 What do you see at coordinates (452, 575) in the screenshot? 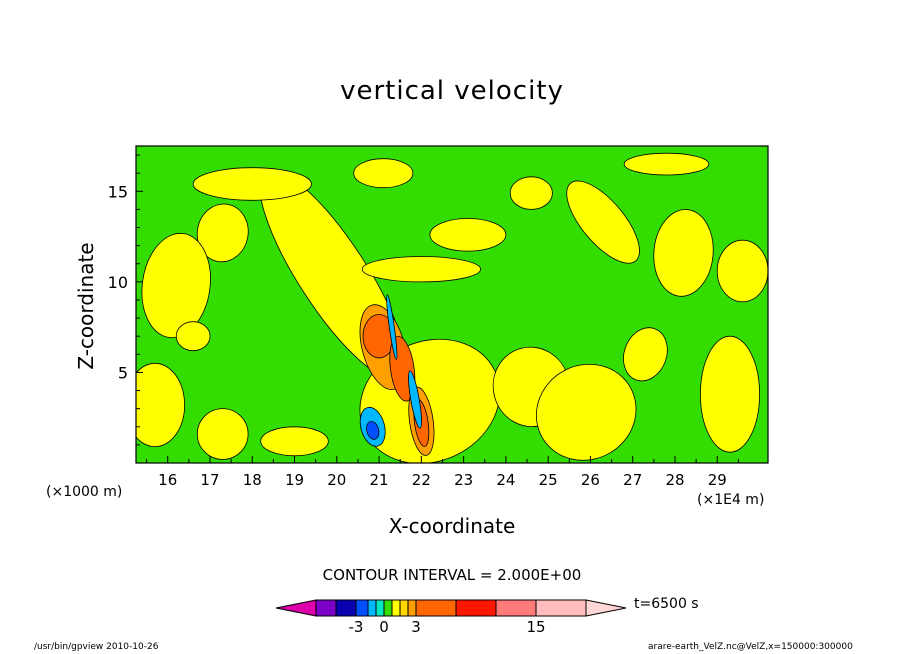
I see `contour-interval: CONTOUR INTERVAL = 2.000E+00` at bounding box center [452, 575].